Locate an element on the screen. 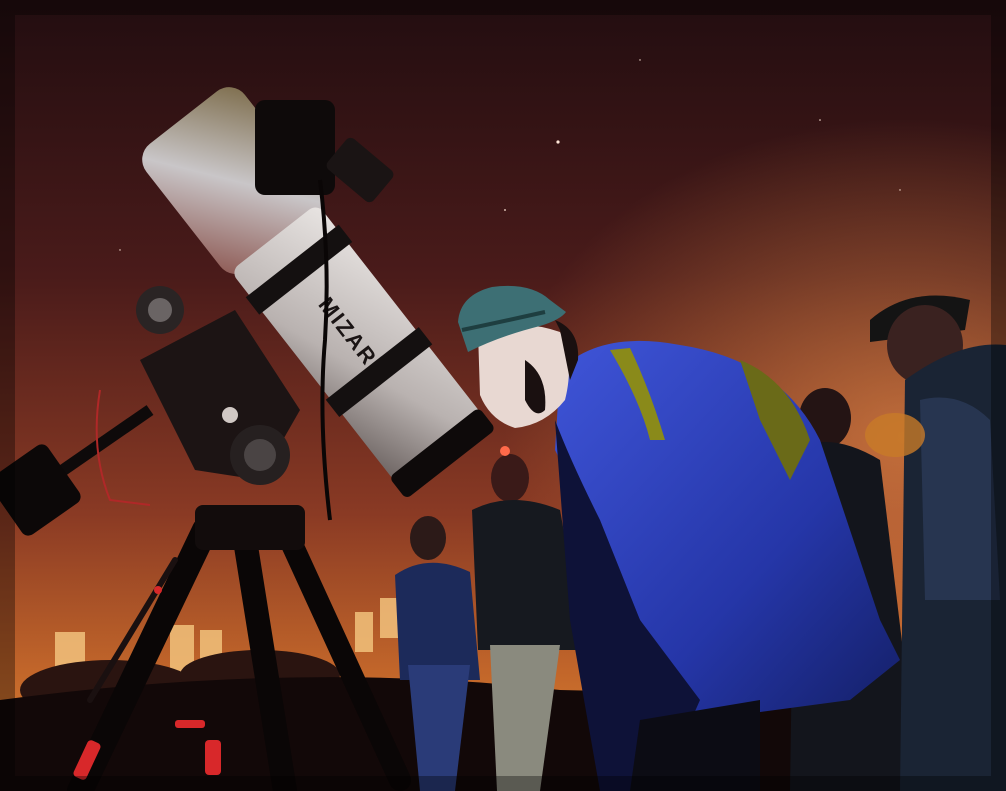 The height and width of the screenshot is (791, 1006). equatorial-mount is located at coordinates (152, 418).